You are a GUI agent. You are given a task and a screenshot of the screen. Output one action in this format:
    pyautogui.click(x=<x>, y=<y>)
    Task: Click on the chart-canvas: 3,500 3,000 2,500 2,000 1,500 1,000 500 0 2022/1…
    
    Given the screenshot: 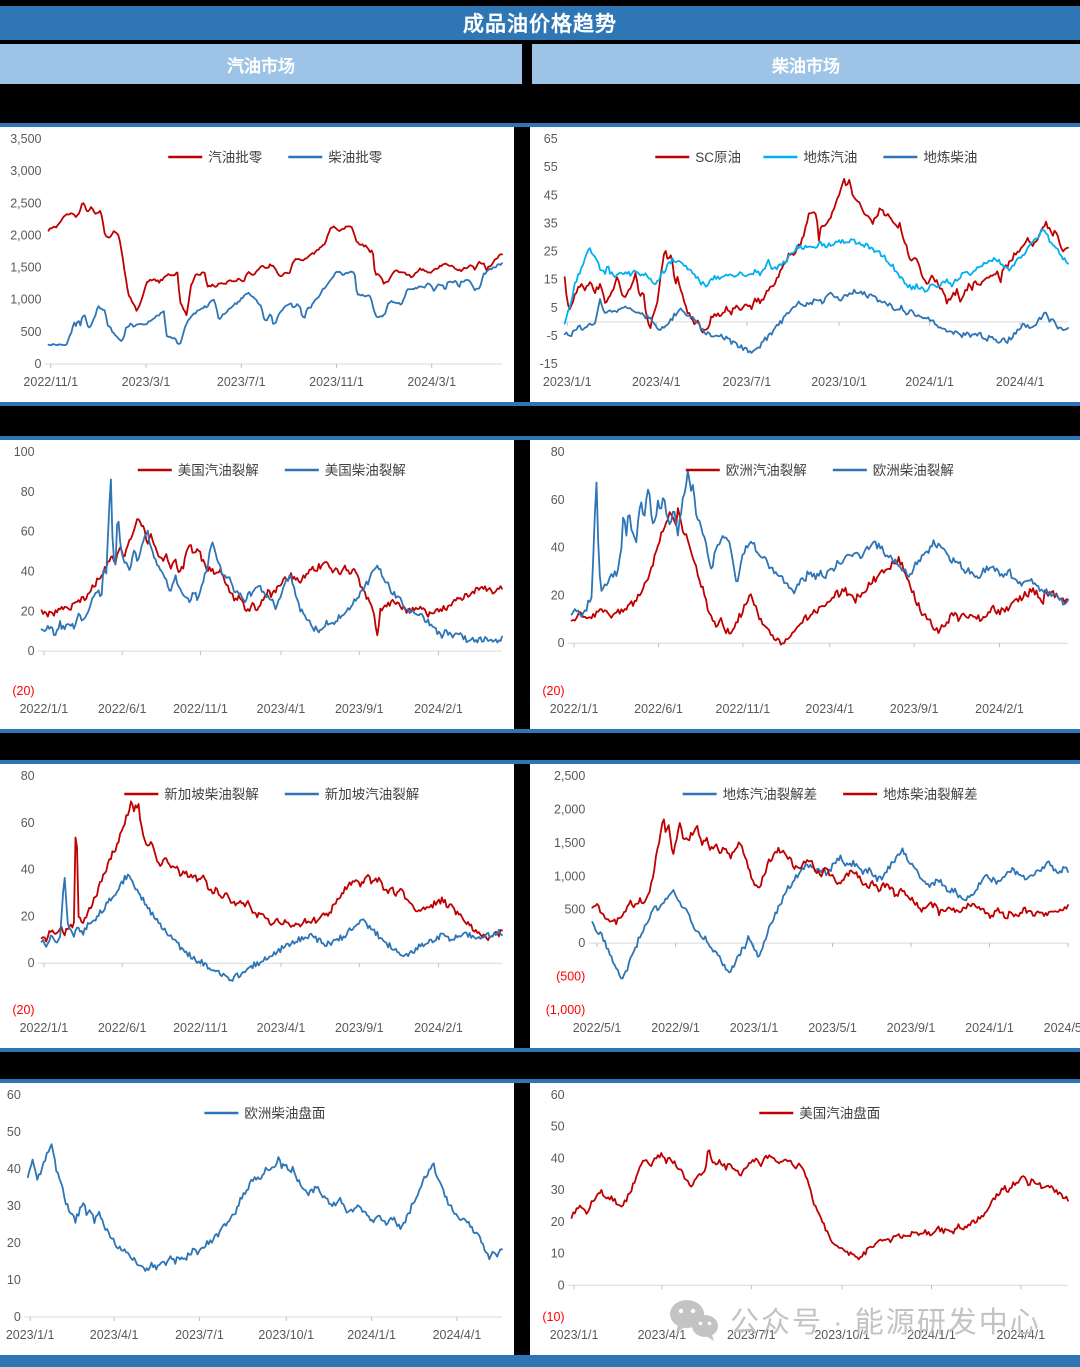 What is the action you would take?
    pyautogui.click(x=256, y=260)
    